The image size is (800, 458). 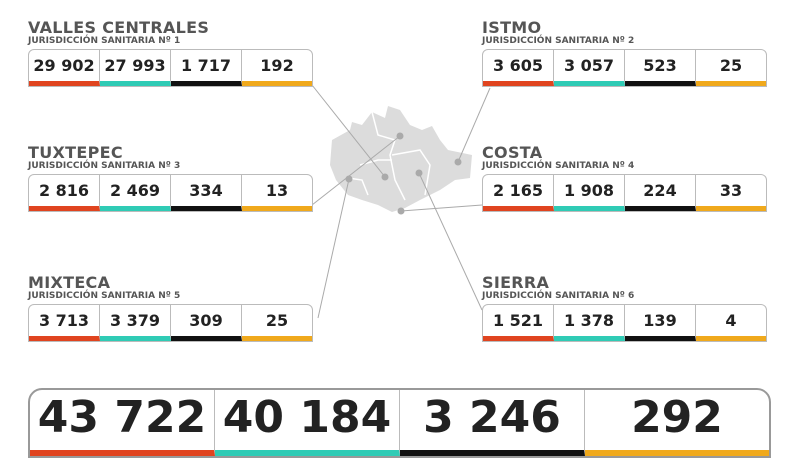 I want to click on total-confirmed: 43 722, so click(x=122, y=423).